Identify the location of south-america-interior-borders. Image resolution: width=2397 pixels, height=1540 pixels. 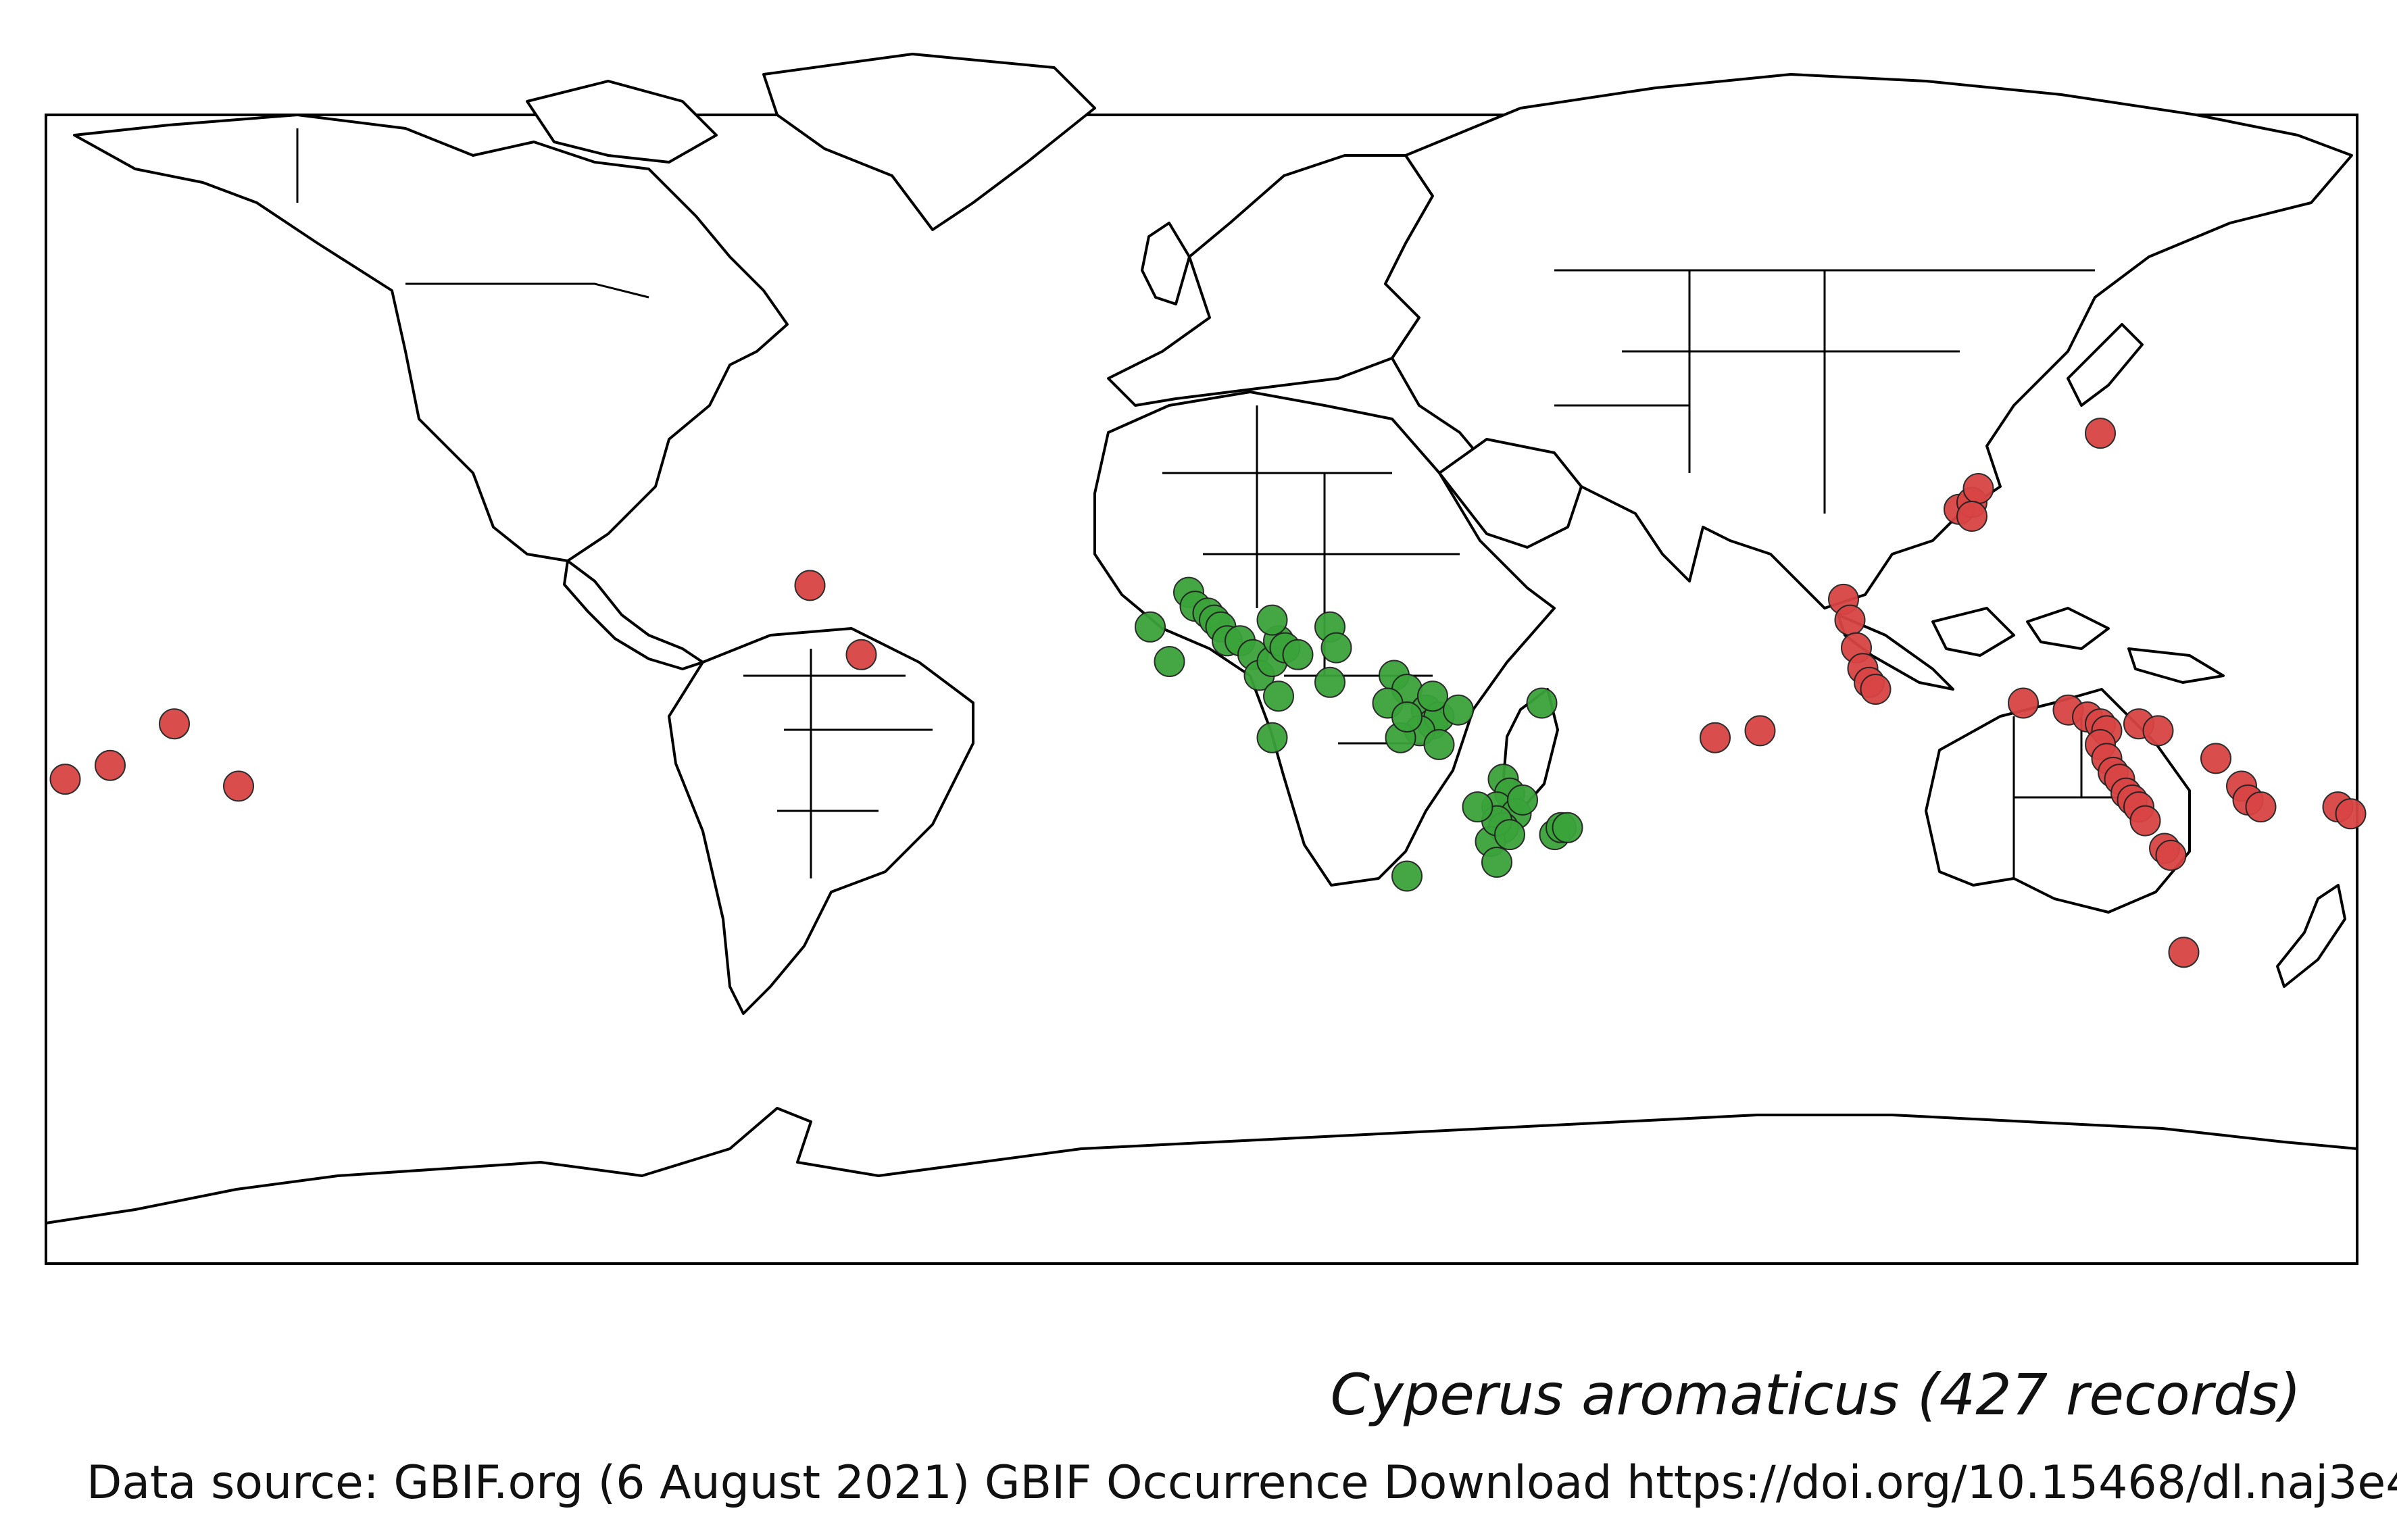
(838, 763).